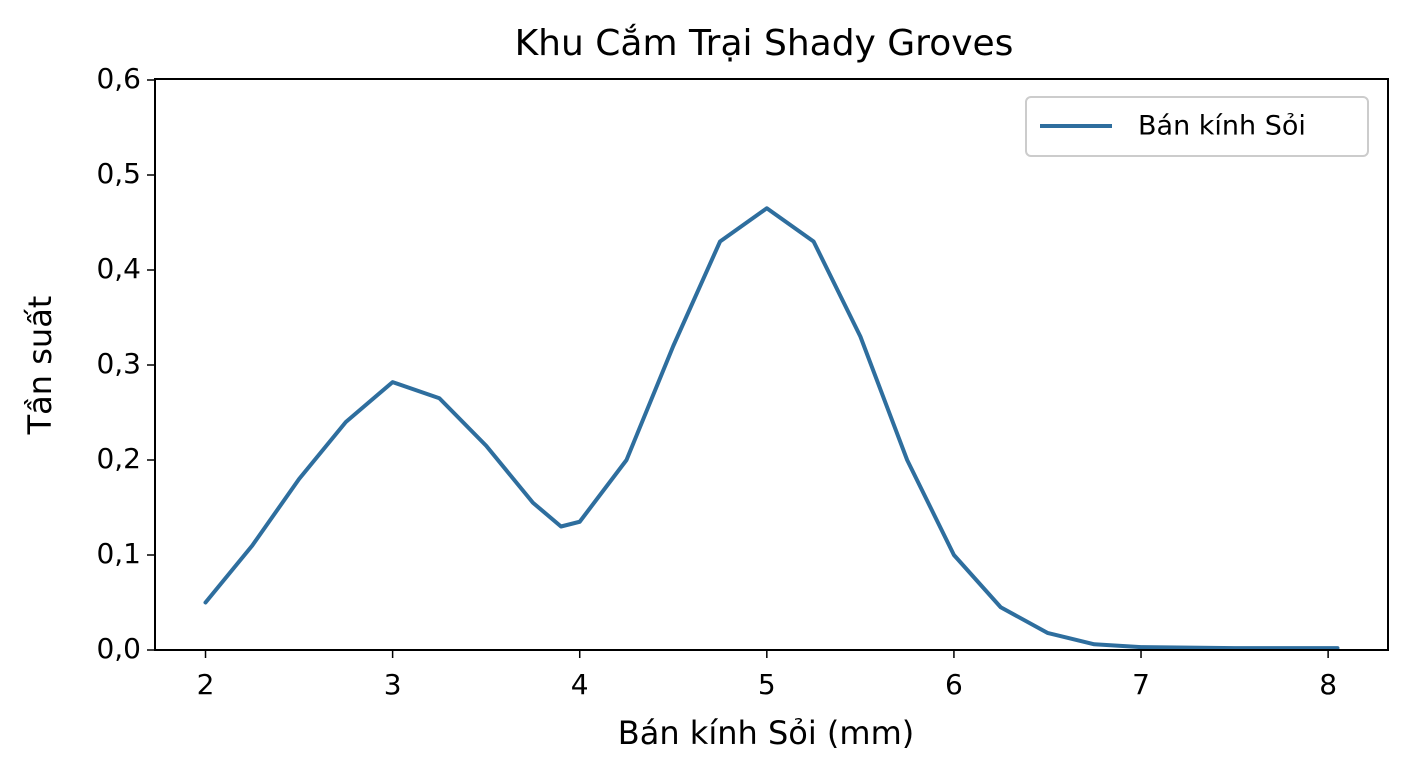  I want to click on x-axis-label: Bán kính Sỏi (mm), so click(766, 733).